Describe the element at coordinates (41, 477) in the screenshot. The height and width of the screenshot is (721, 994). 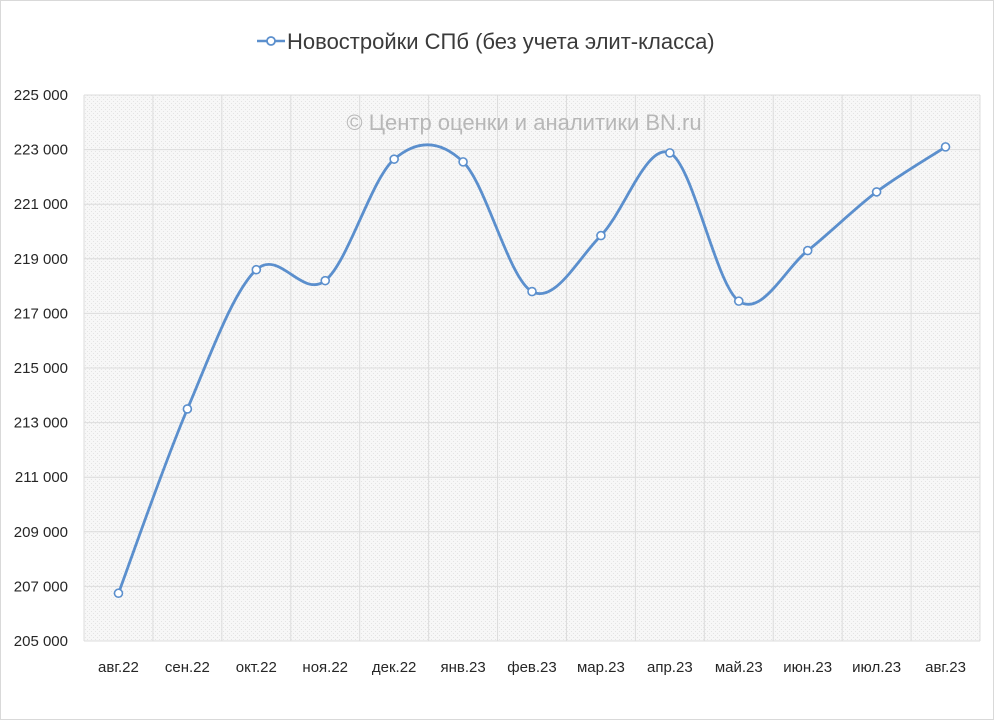
I see `y-tick-label: 211 000` at that location.